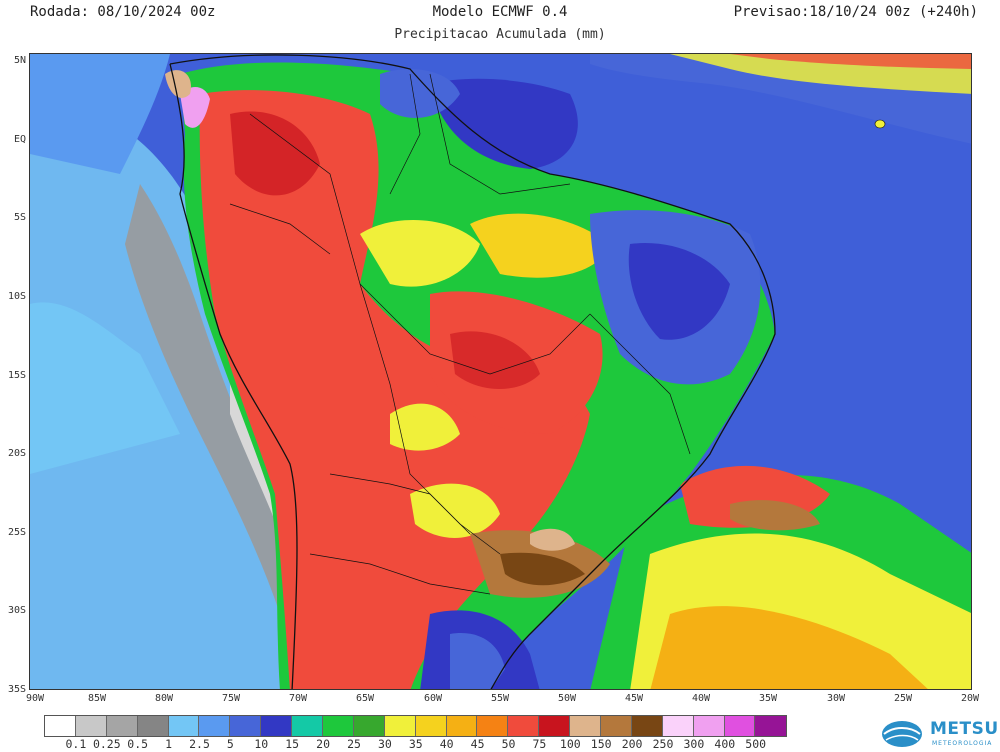  What do you see at coordinates (701, 698) in the screenshot?
I see `lon-label: 40W` at bounding box center [701, 698].